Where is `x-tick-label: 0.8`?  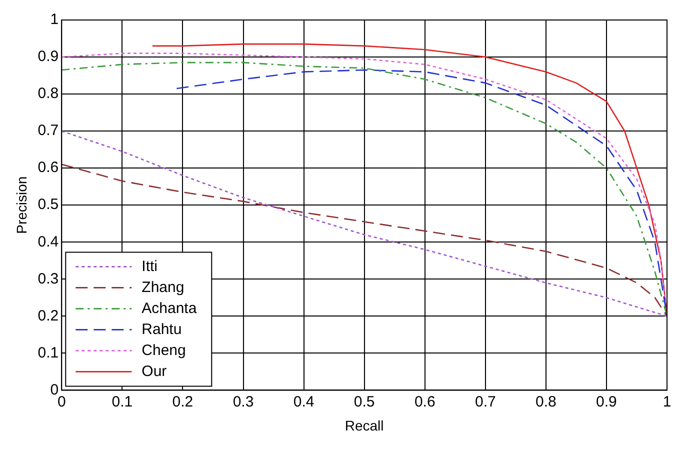 x-tick-label: 0.8 is located at coordinates (546, 401).